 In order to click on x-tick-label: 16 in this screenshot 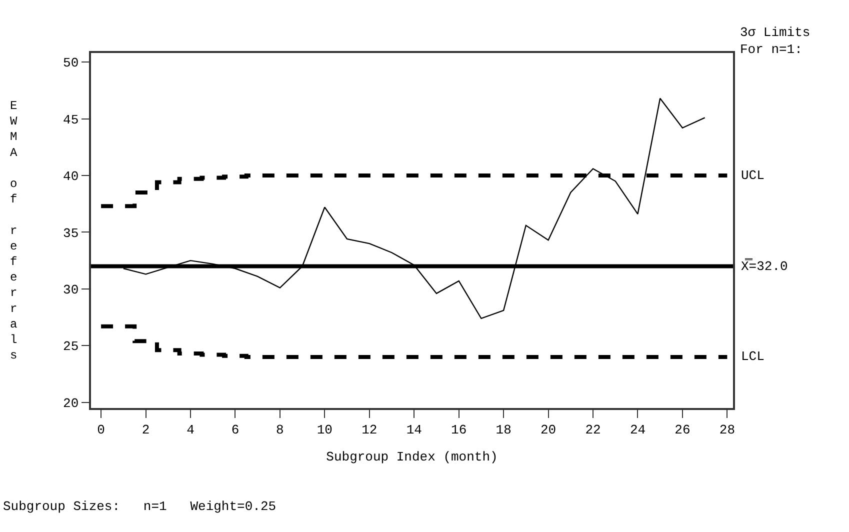, I will do `click(459, 430)`.